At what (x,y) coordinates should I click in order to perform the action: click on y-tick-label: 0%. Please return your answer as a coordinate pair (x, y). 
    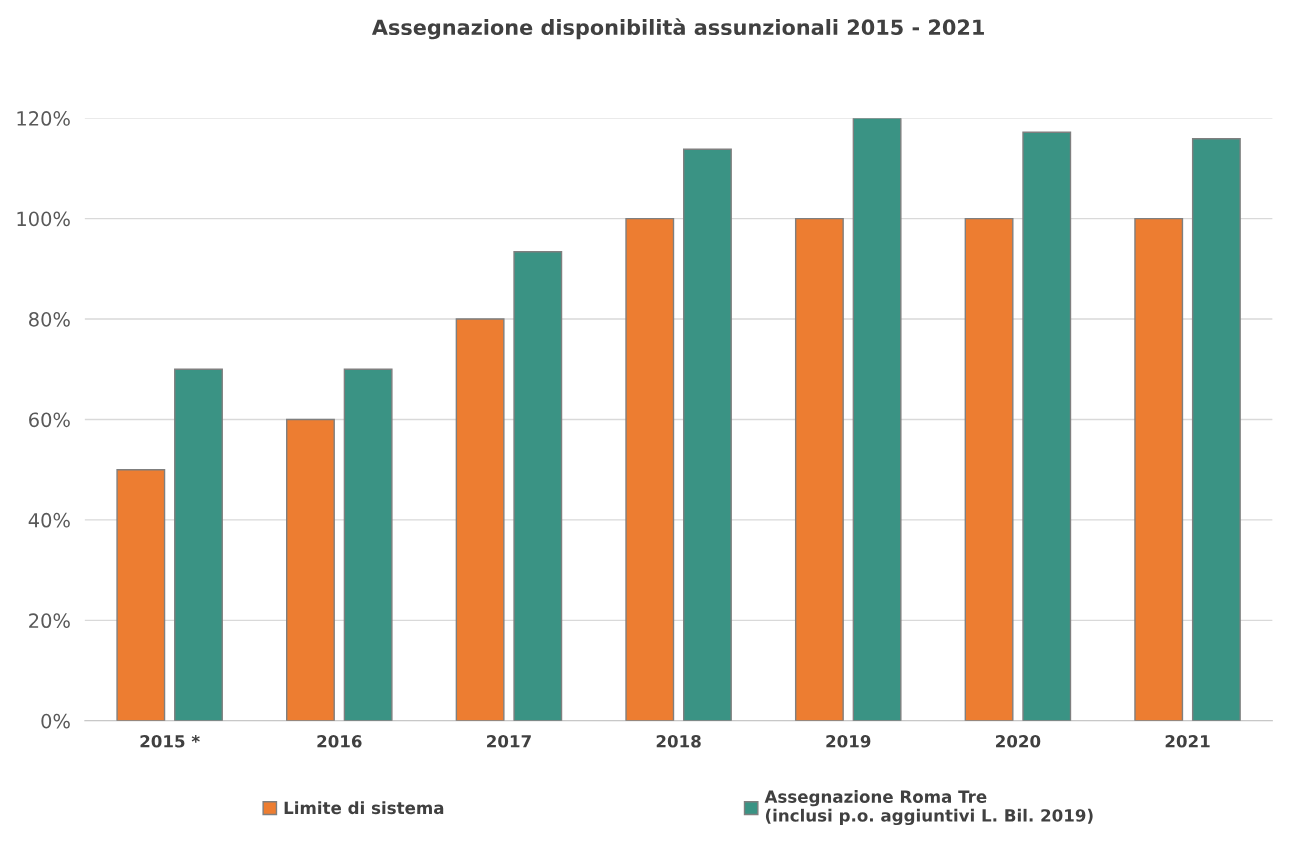
    Looking at the image, I should click on (55, 721).